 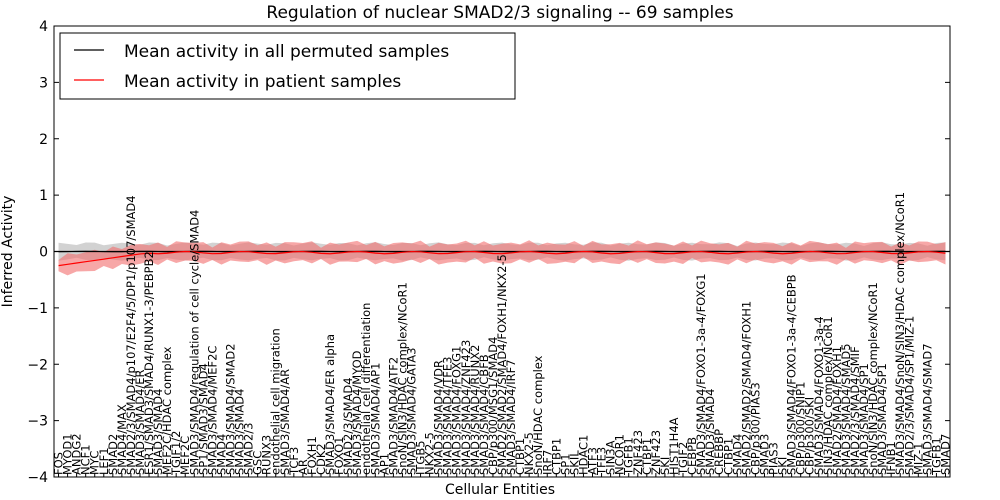 What do you see at coordinates (384, 464) in the screenshot?
I see `category-label: AP1` at bounding box center [384, 464].